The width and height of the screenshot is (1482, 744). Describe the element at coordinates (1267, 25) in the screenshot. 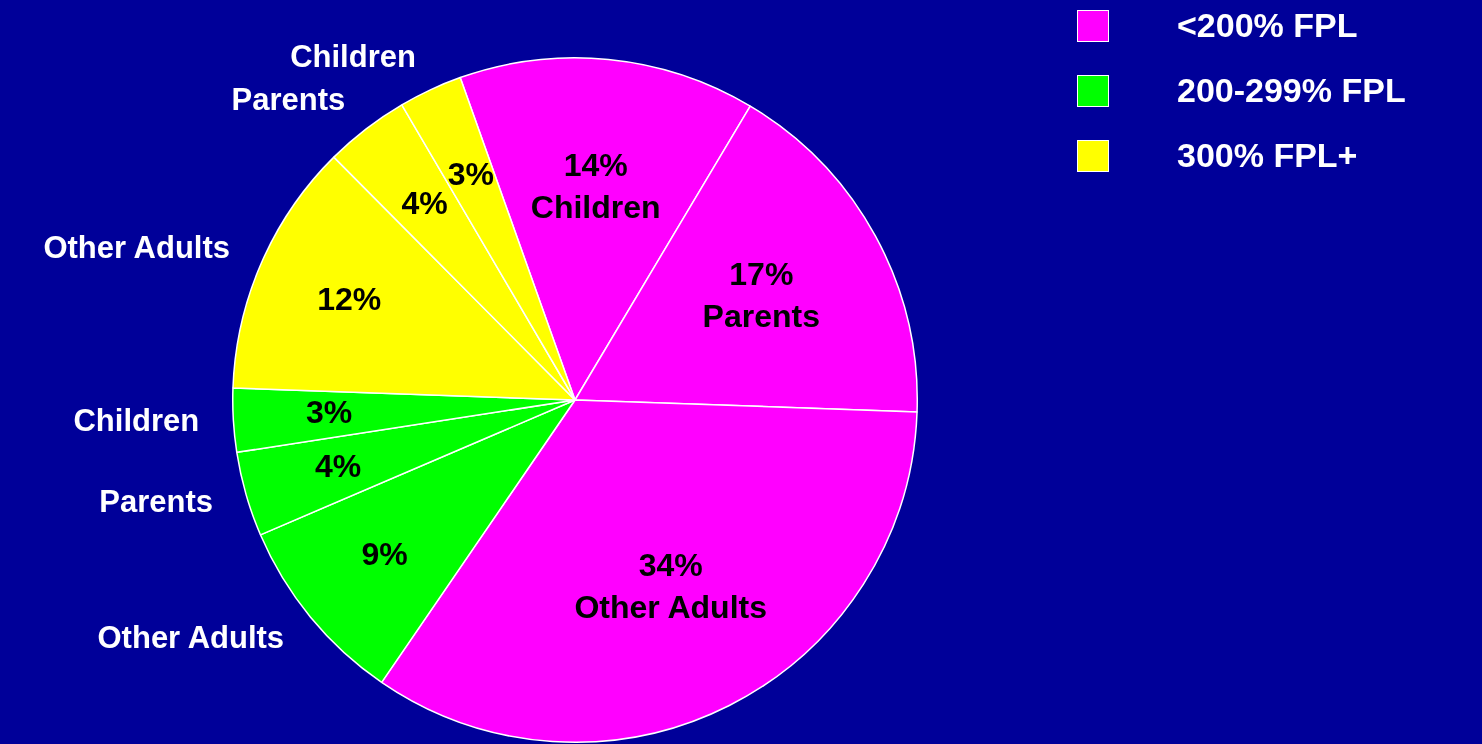

I see `text: <200% FPL` at that location.